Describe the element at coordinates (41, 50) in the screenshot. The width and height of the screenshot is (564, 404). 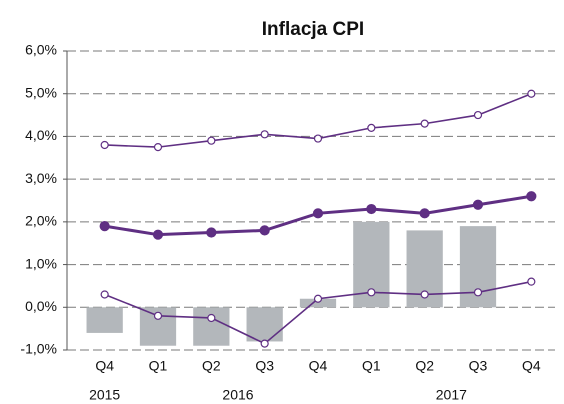
I see `y-tick-label: 6,0%` at that location.